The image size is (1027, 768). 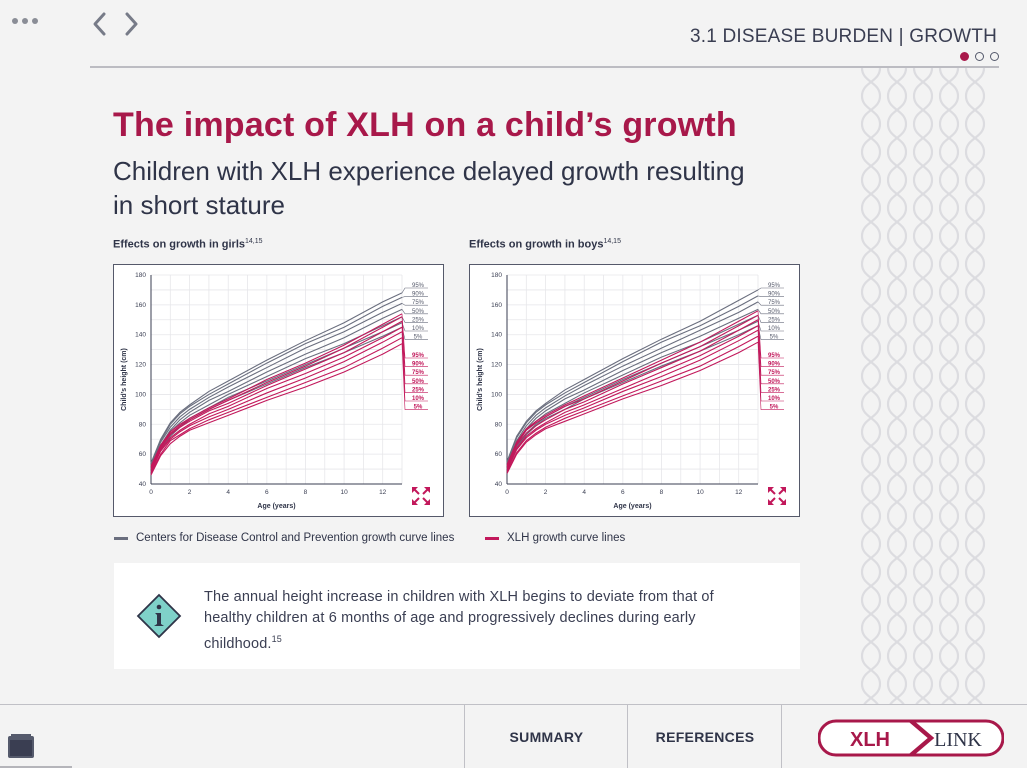 What do you see at coordinates (704, 736) in the screenshot?
I see `references-button: REFERENCES` at bounding box center [704, 736].